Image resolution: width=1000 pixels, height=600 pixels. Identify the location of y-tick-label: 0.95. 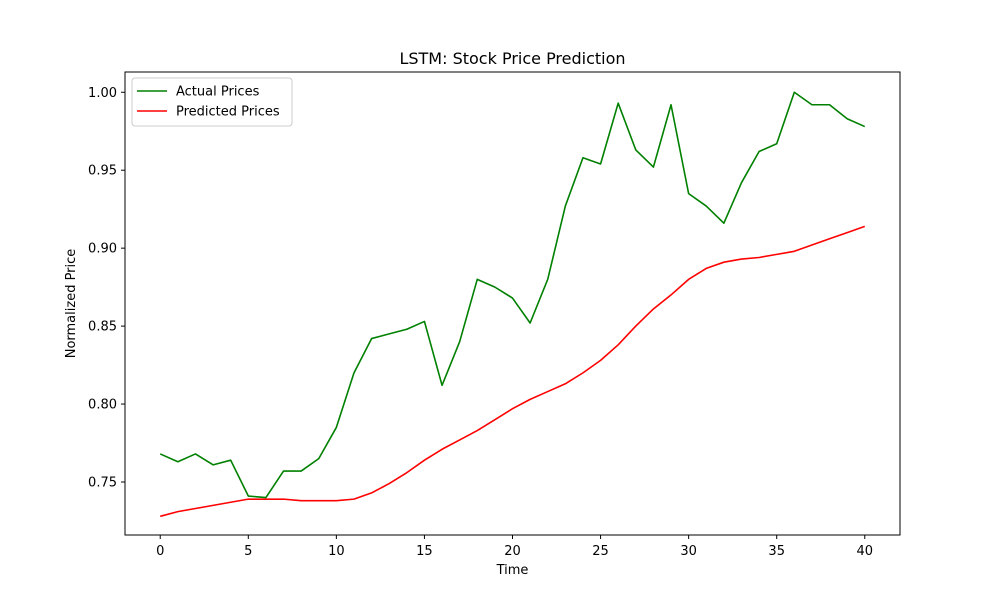
(102, 171).